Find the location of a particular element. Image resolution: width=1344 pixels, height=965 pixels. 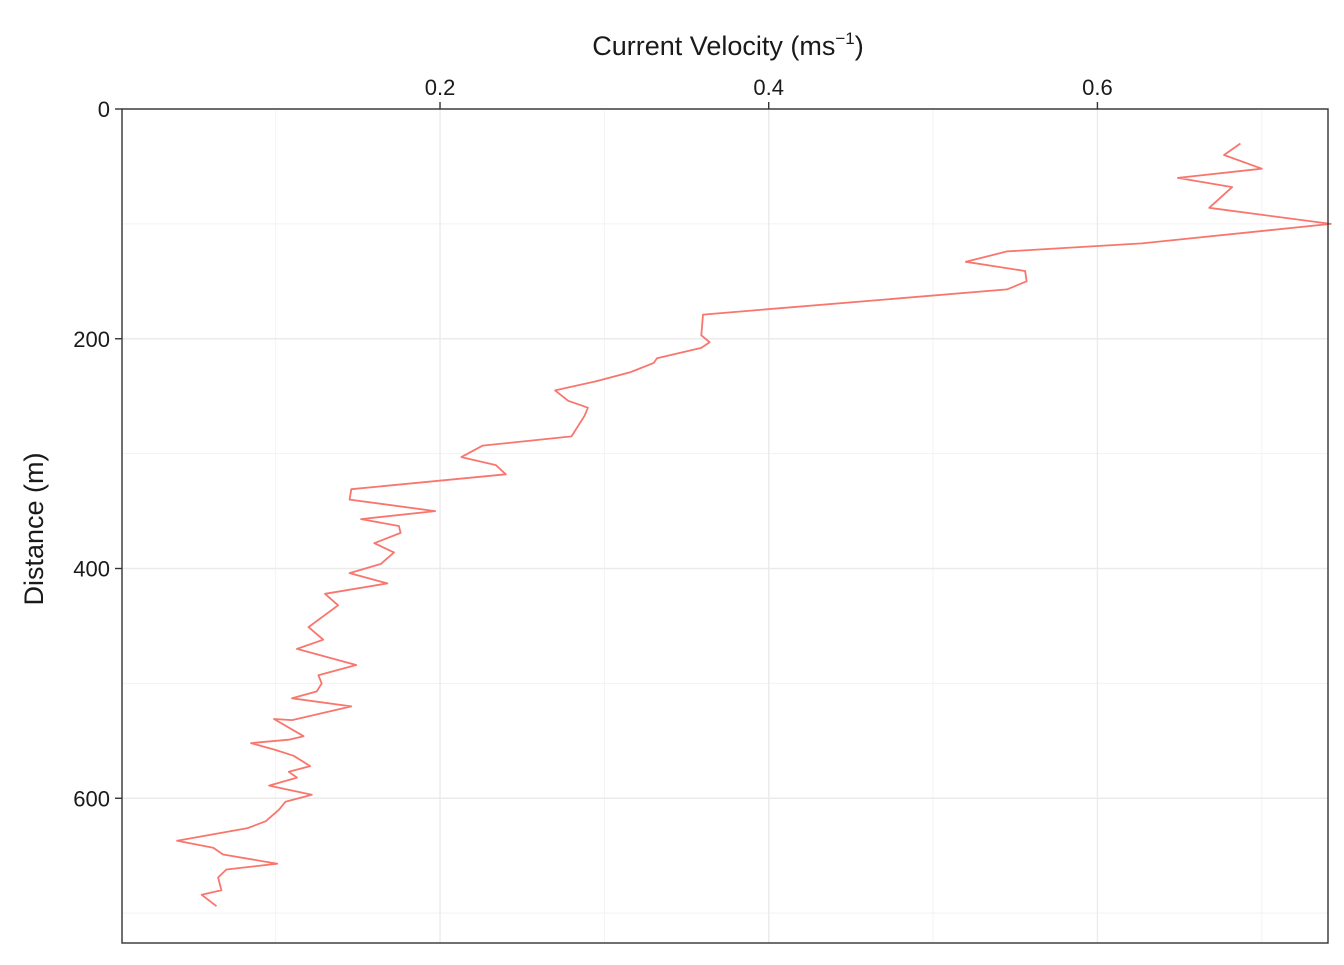

y-tick-label: 0 is located at coordinates (104, 109).